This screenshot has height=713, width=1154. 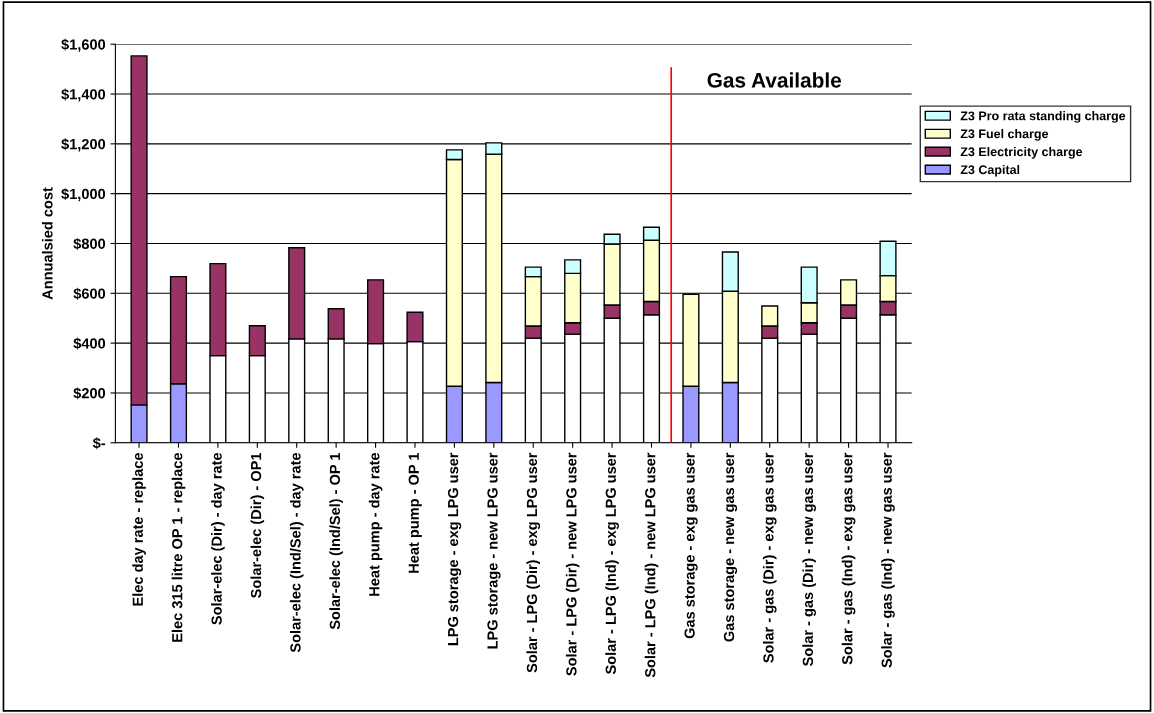 I want to click on y-tick-label: $200, so click(x=89, y=393).